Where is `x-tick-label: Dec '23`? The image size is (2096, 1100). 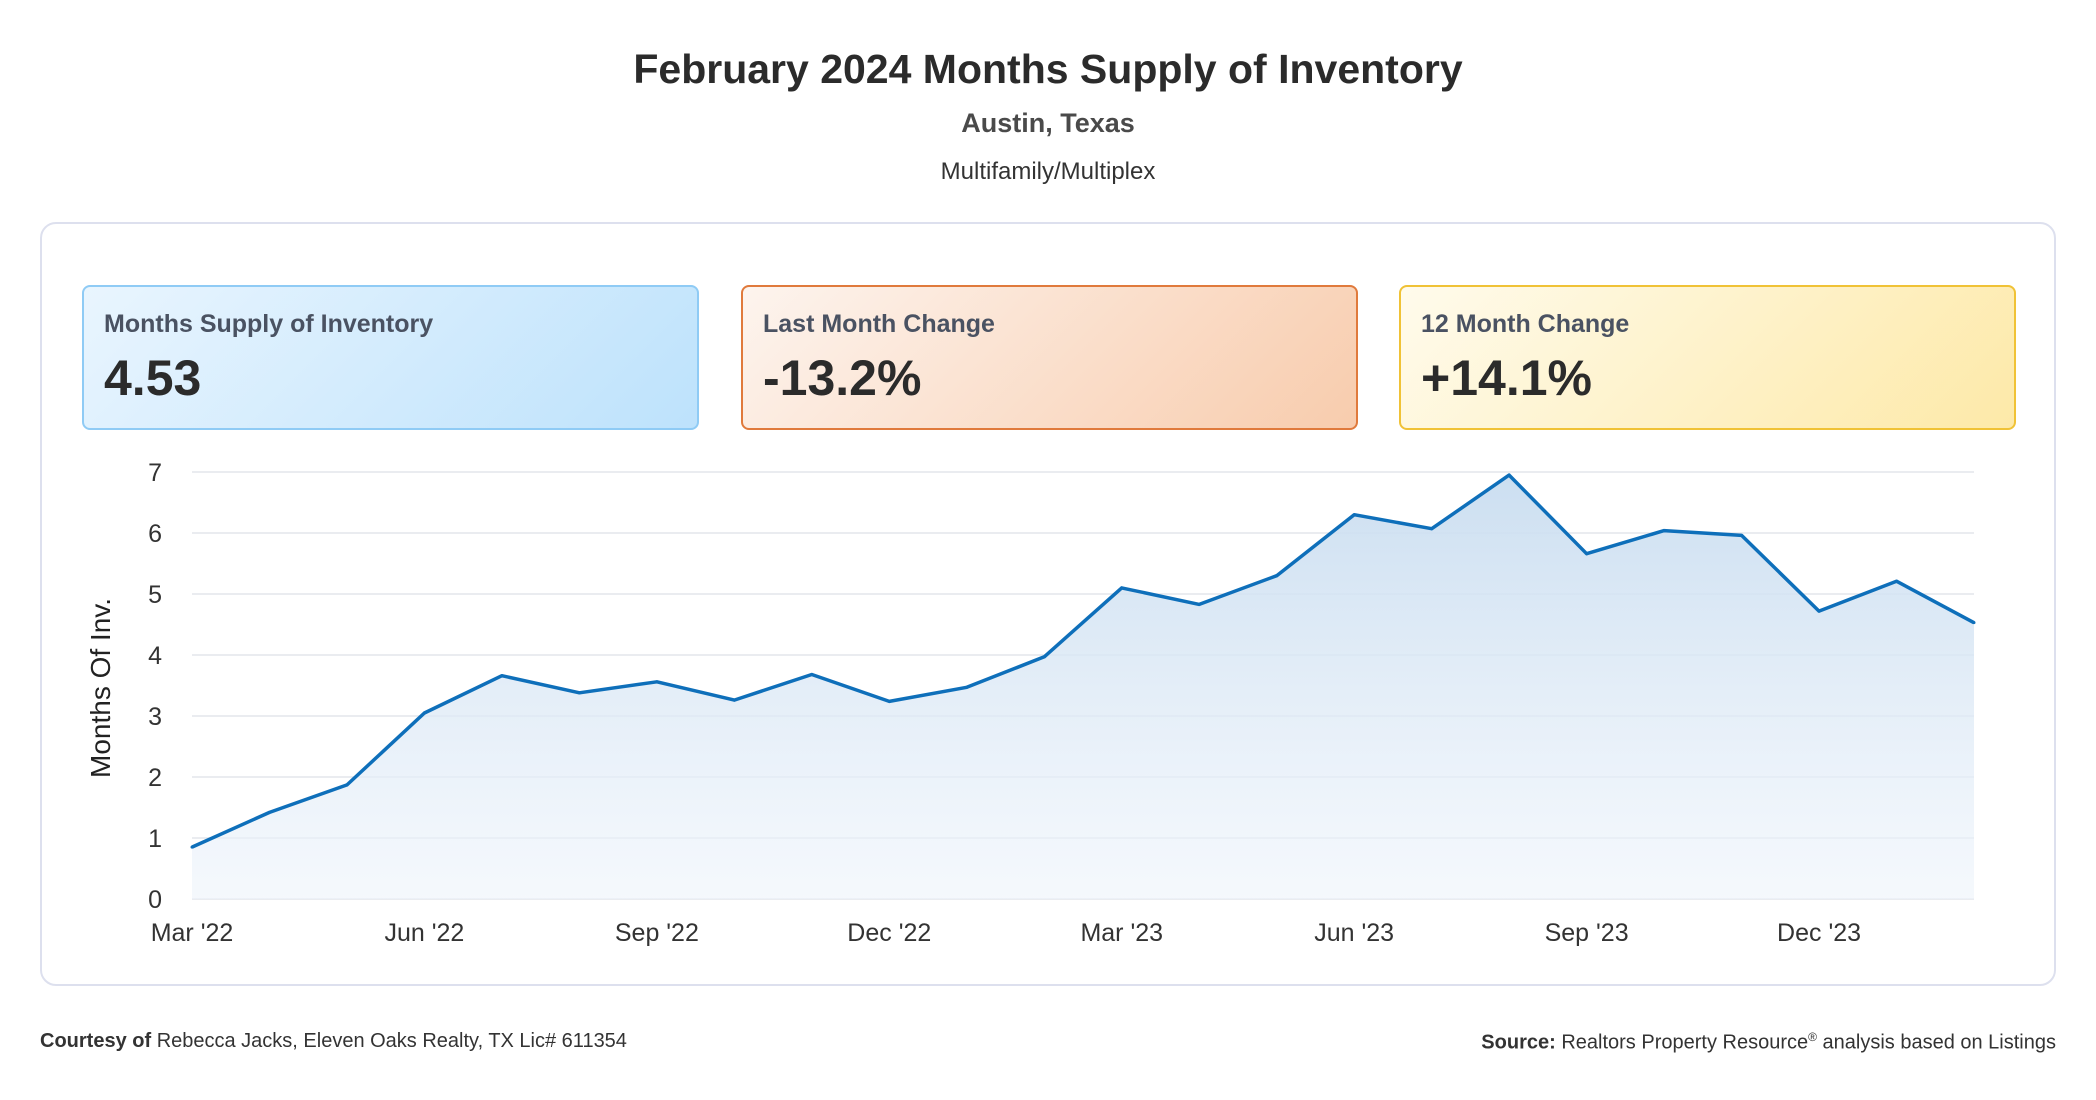 x-tick-label: Dec '23 is located at coordinates (1819, 933).